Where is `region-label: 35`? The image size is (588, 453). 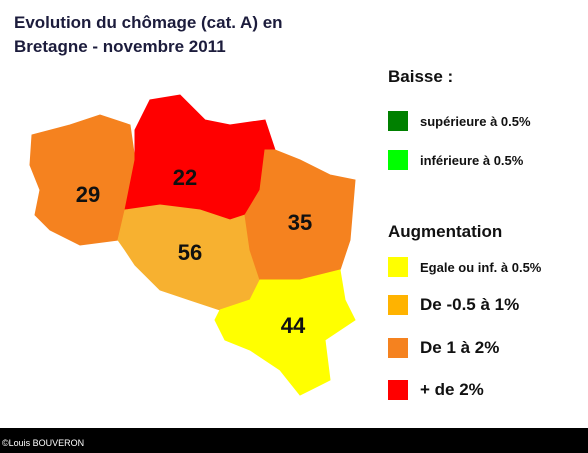
region-label: 35 is located at coordinates (300, 222).